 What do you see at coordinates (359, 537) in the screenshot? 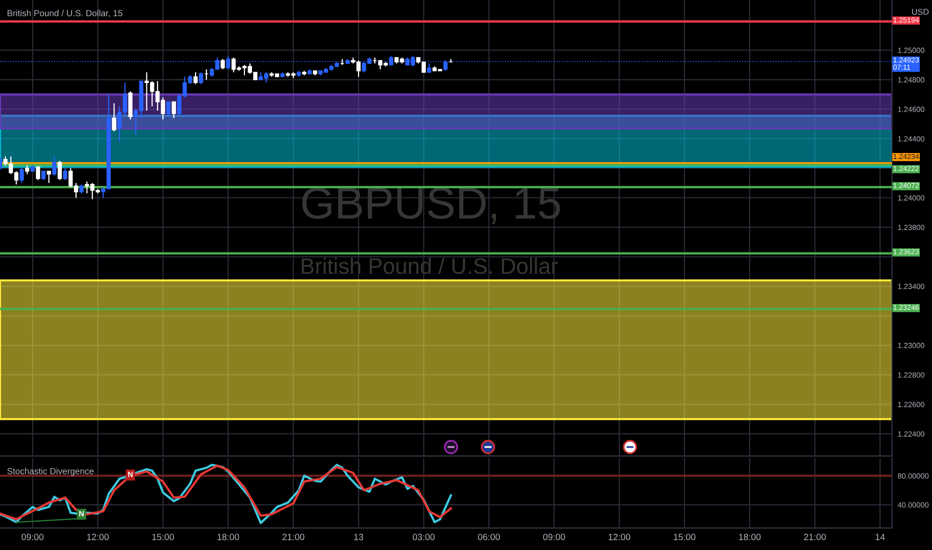
I see `x-tick-label: 13` at bounding box center [359, 537].